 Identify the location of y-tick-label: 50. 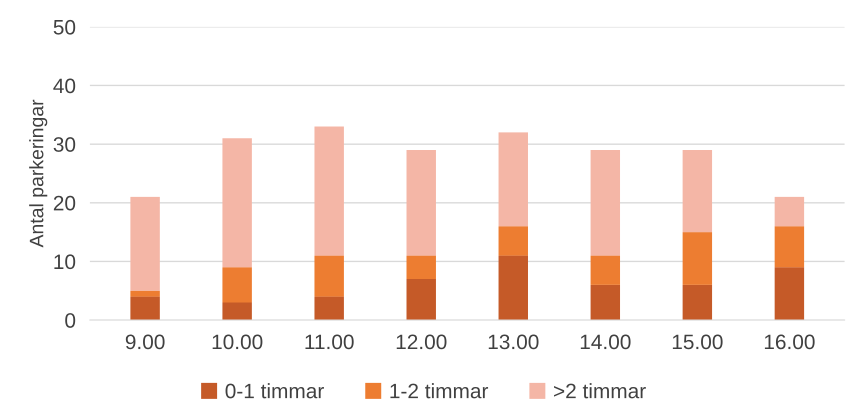
(65, 27).